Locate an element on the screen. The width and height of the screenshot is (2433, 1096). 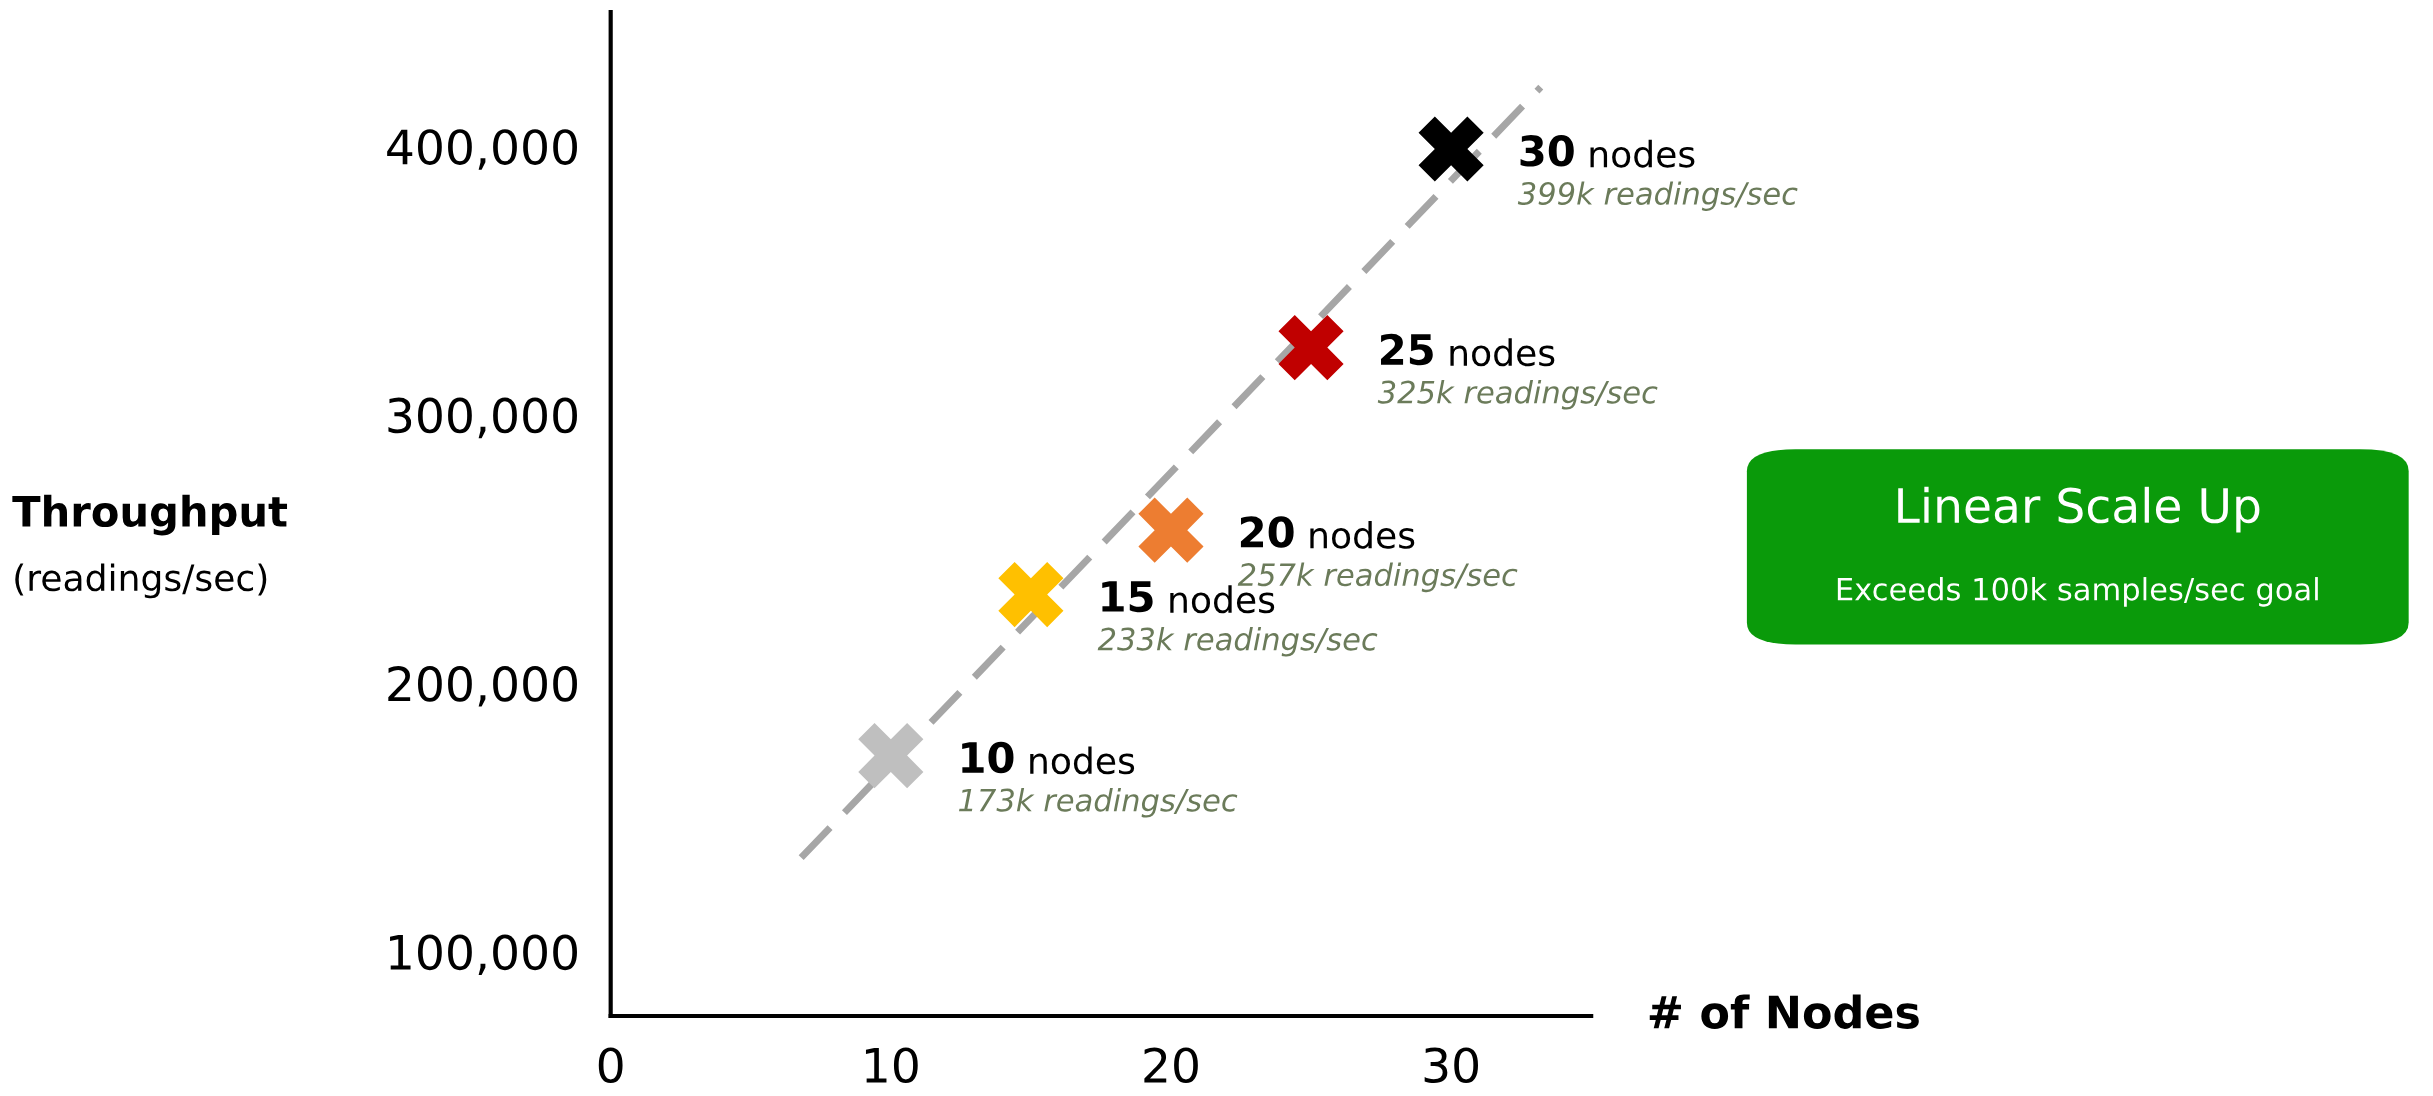
y-tick-label: 400,000 is located at coordinates (482, 149).